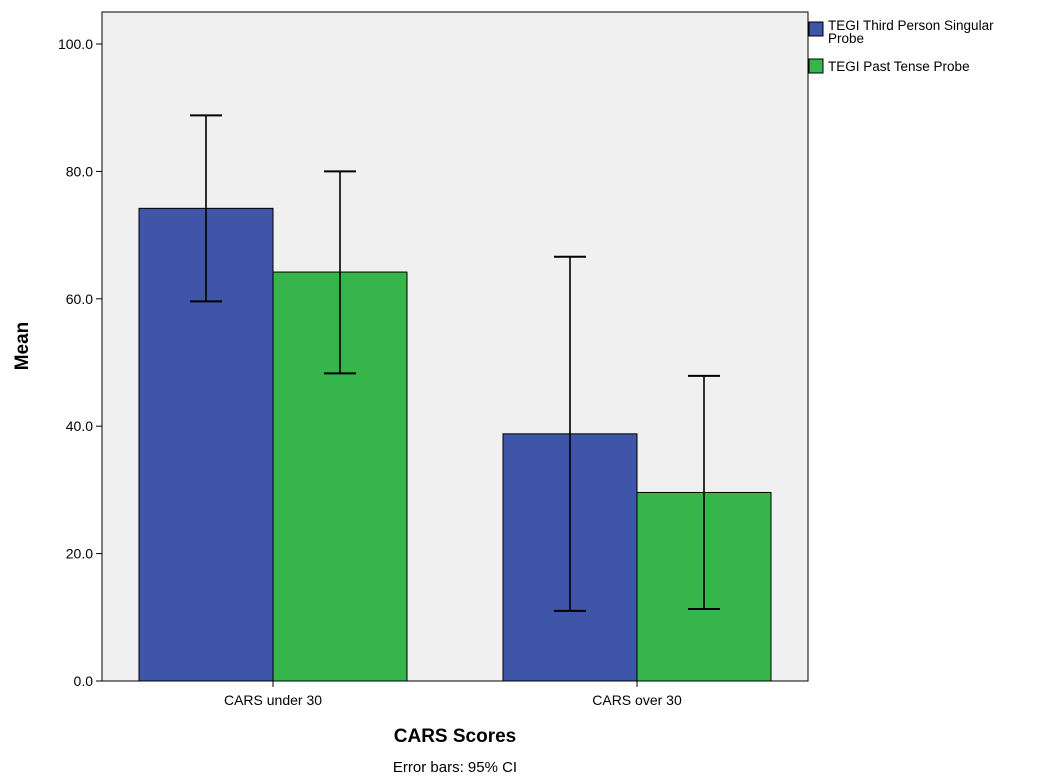 The height and width of the screenshot is (779, 1063). I want to click on y-tick-label-1: 20.0, so click(79, 554).